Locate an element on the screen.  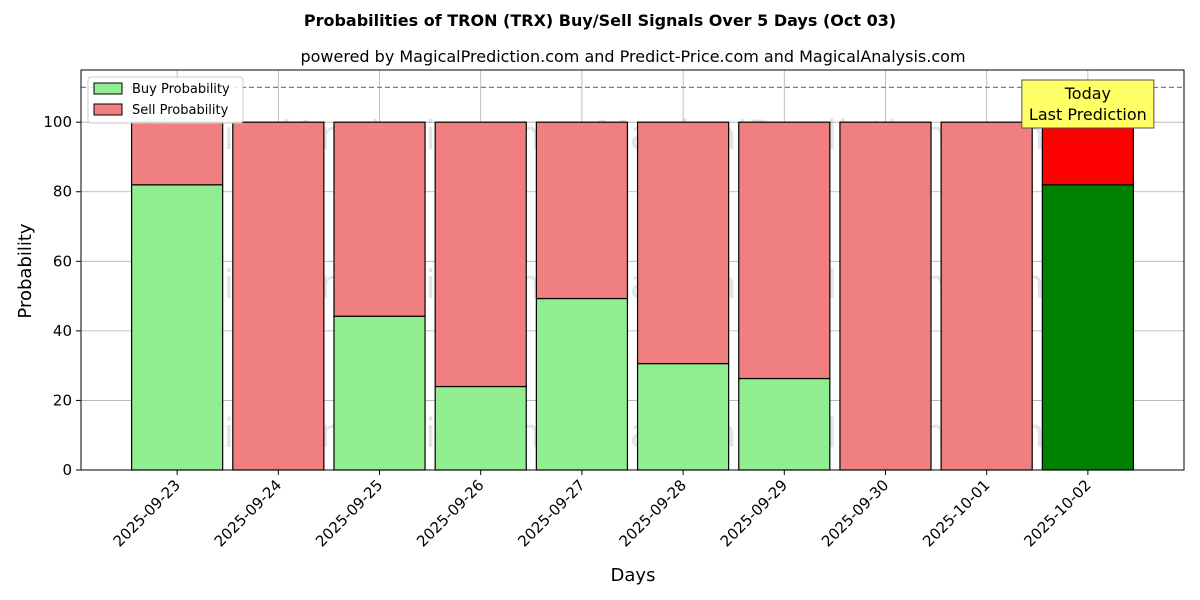
legend: Buy Probability Sell Probability is located at coordinates (165, 100).